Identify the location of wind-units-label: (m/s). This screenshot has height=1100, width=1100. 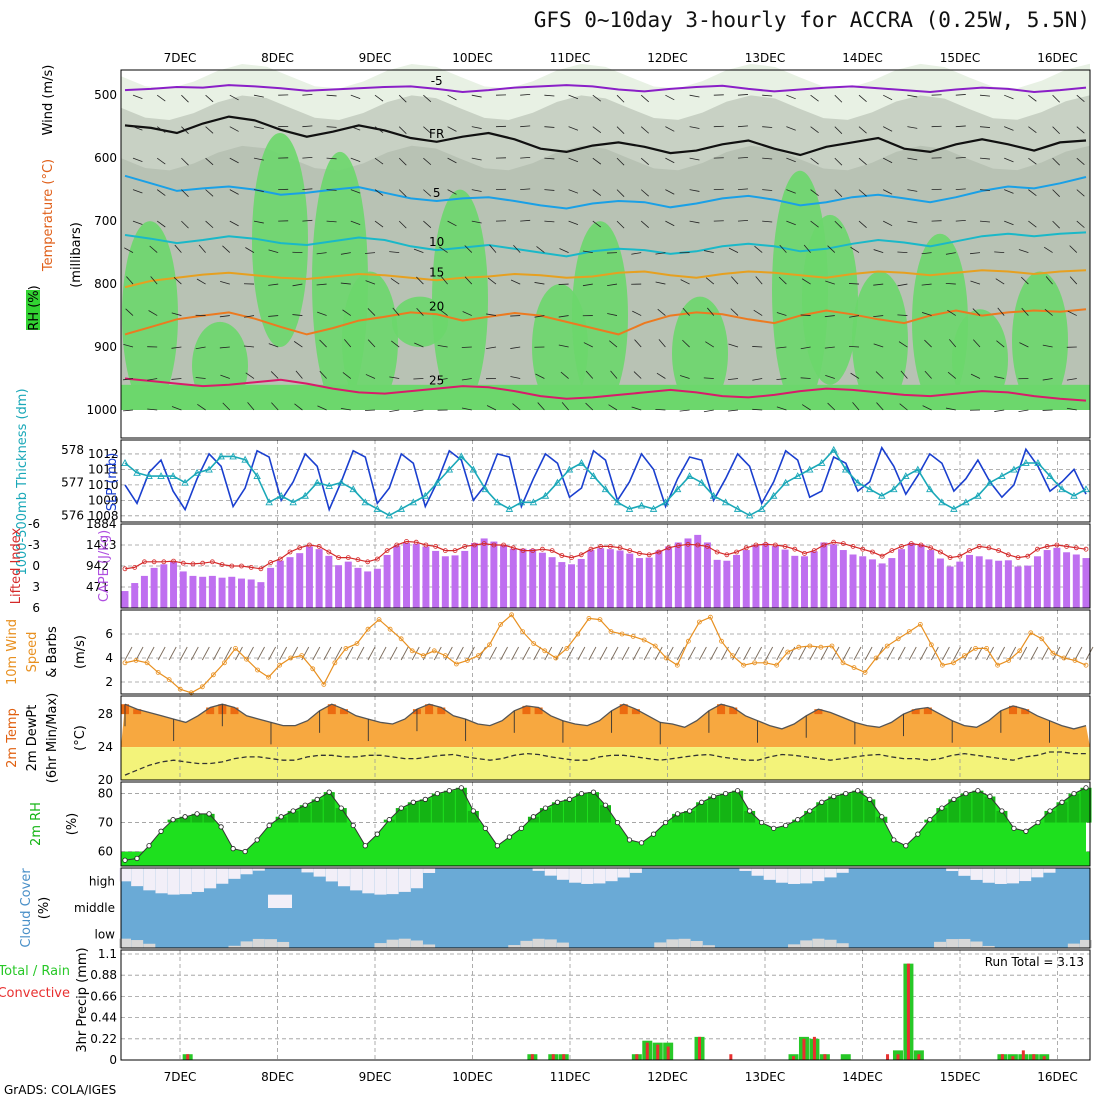
(80, 652).